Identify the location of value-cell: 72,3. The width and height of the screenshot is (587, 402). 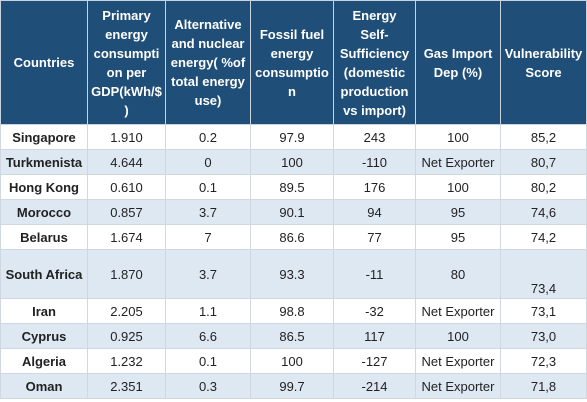
(543, 361).